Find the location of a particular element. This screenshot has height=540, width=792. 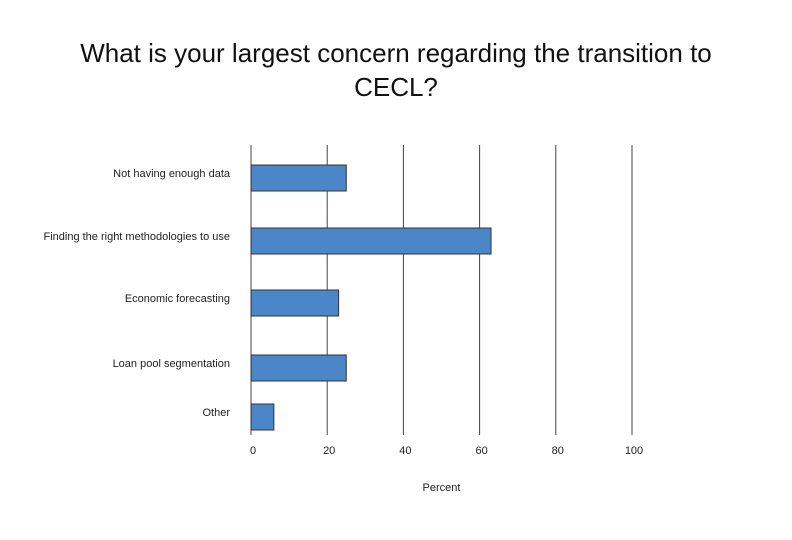

x-tick-label: 40 is located at coordinates (405, 451).